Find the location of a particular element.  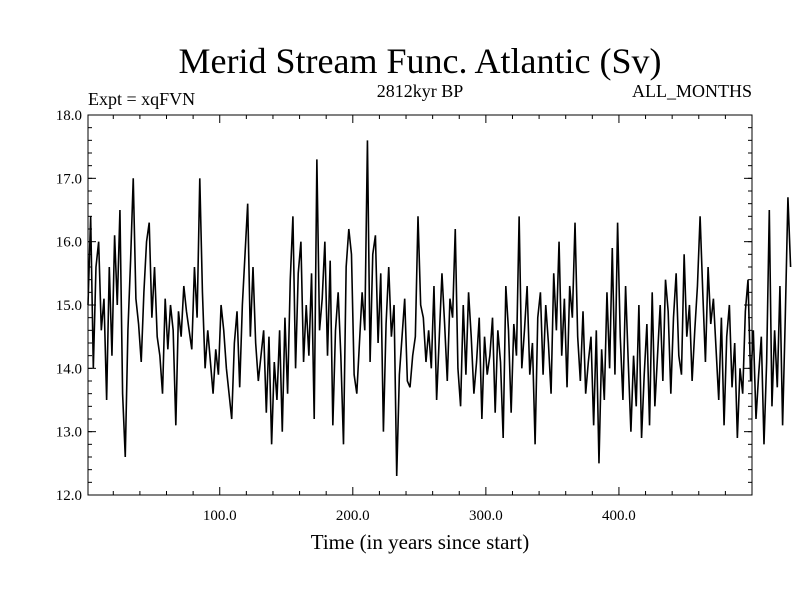

x-tick-label: 300.0 is located at coordinates (486, 516).